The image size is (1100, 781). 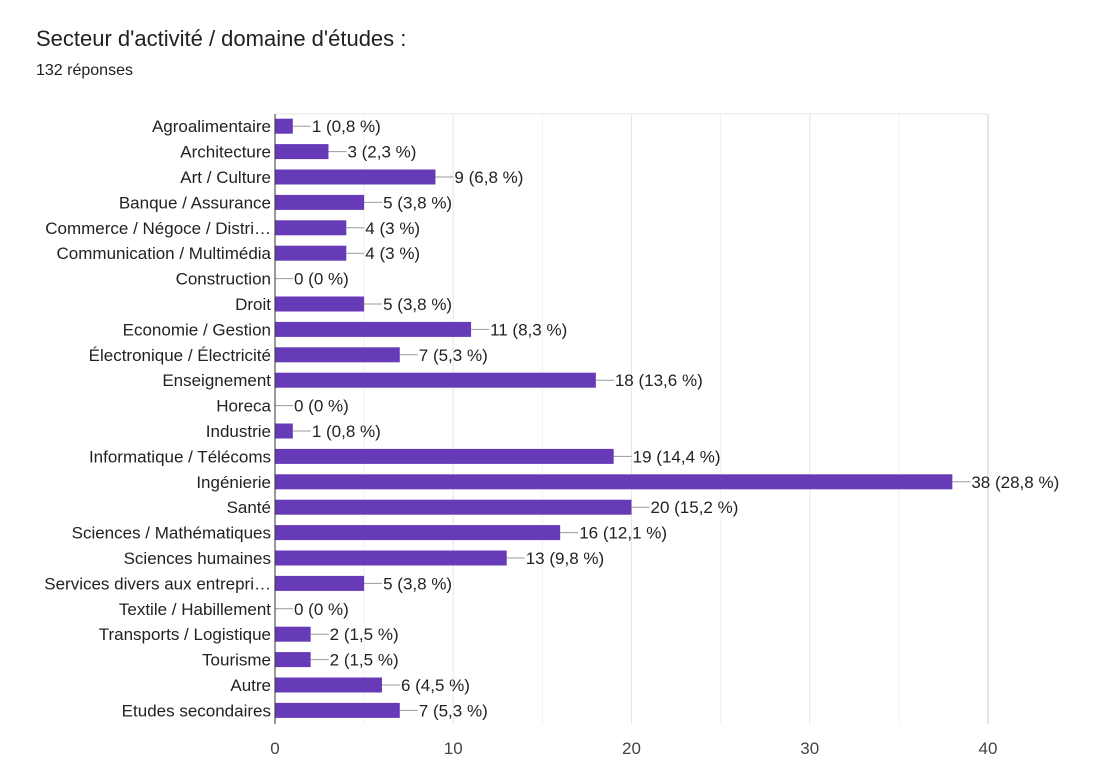 What do you see at coordinates (528, 329) in the screenshot?
I see `data-label: 11 (8,3 %)` at bounding box center [528, 329].